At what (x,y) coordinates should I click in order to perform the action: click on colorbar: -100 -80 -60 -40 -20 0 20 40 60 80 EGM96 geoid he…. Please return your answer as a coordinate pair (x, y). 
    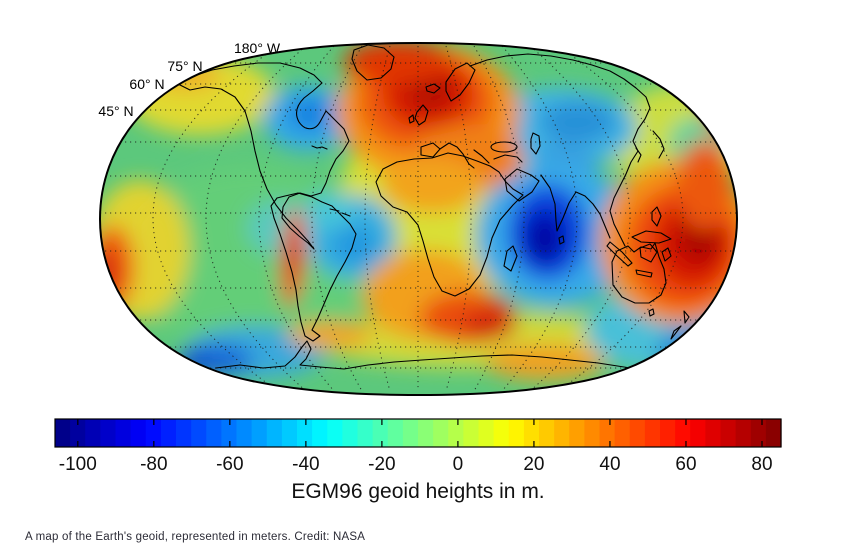
    Looking at the image, I should click on (418, 460).